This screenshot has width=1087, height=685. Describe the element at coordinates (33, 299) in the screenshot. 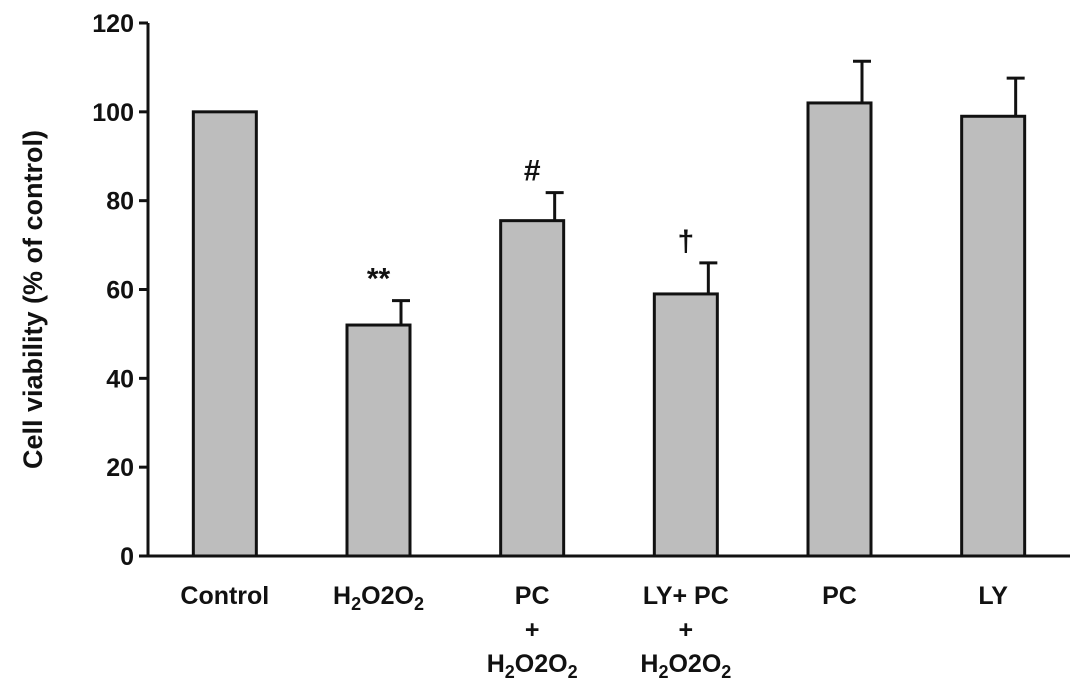

I see `y-axis-label: Cell viability (% of control)` at that location.